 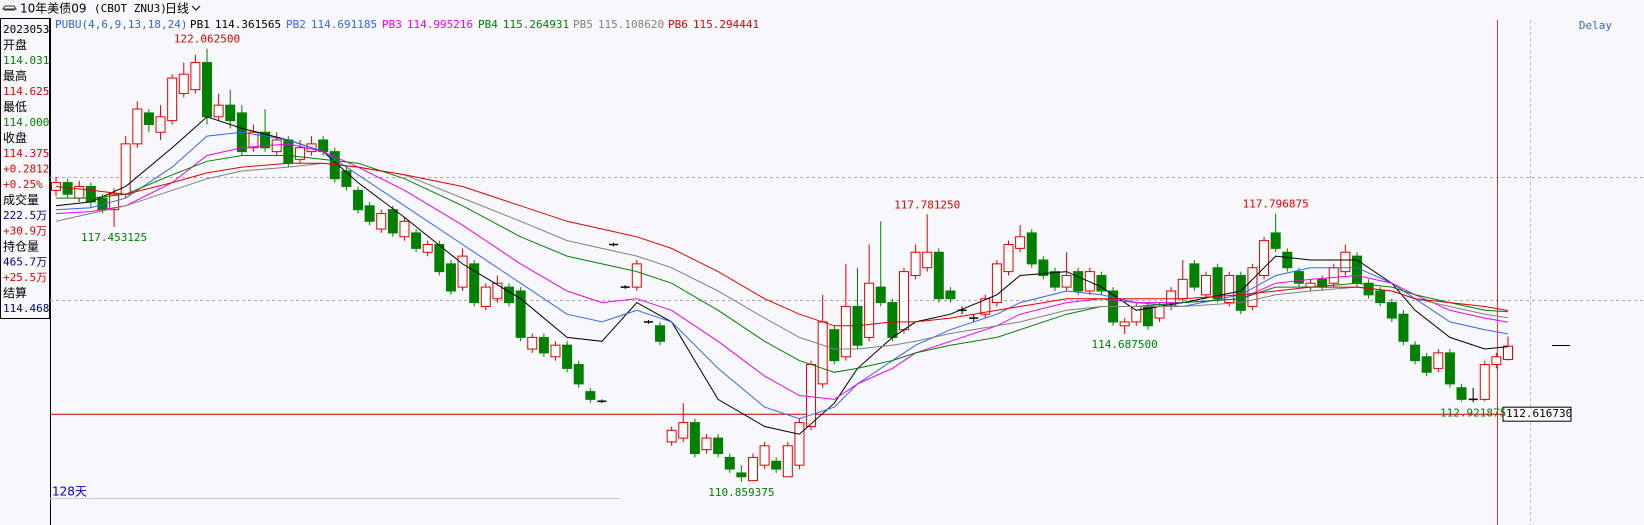 I want to click on info-item: 最高, so click(x=15, y=75).